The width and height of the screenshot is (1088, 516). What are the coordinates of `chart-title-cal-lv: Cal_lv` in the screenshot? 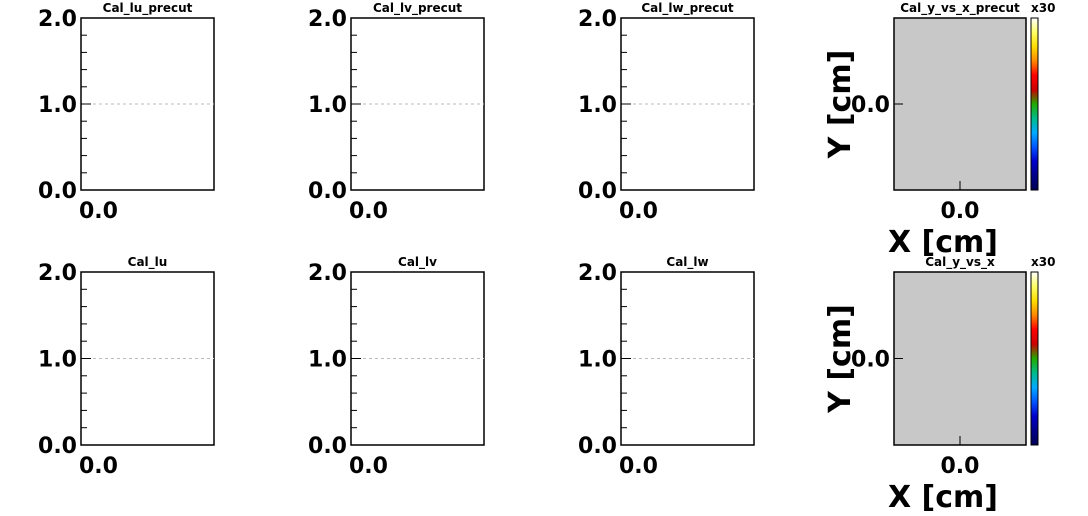 It's located at (417, 262).